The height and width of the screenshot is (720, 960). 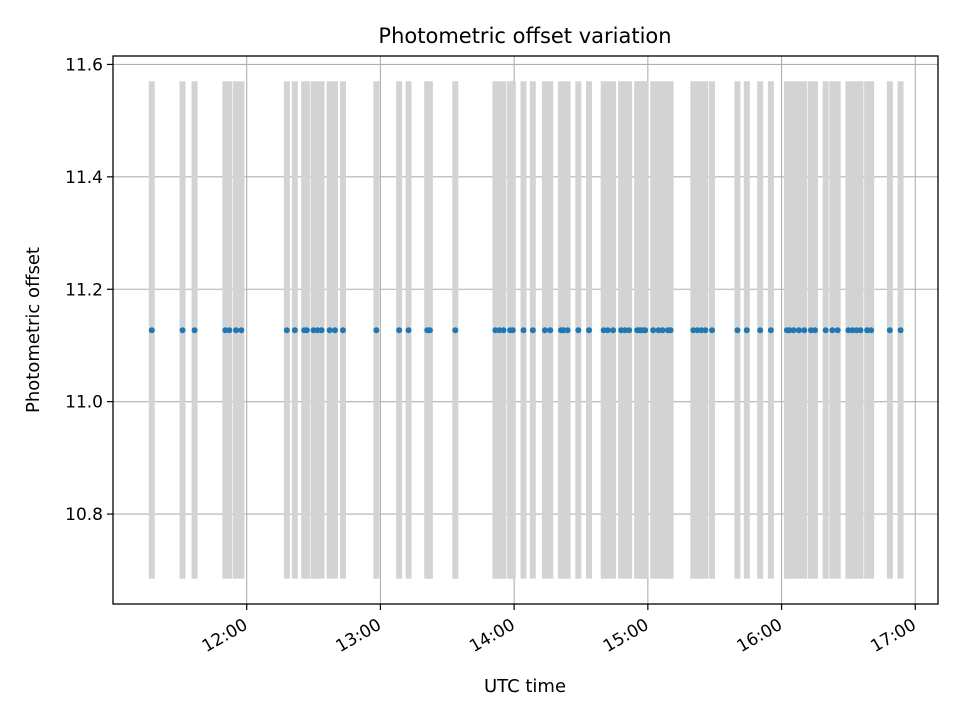 What do you see at coordinates (84, 290) in the screenshot?
I see `y-tick-label: 11.2` at bounding box center [84, 290].